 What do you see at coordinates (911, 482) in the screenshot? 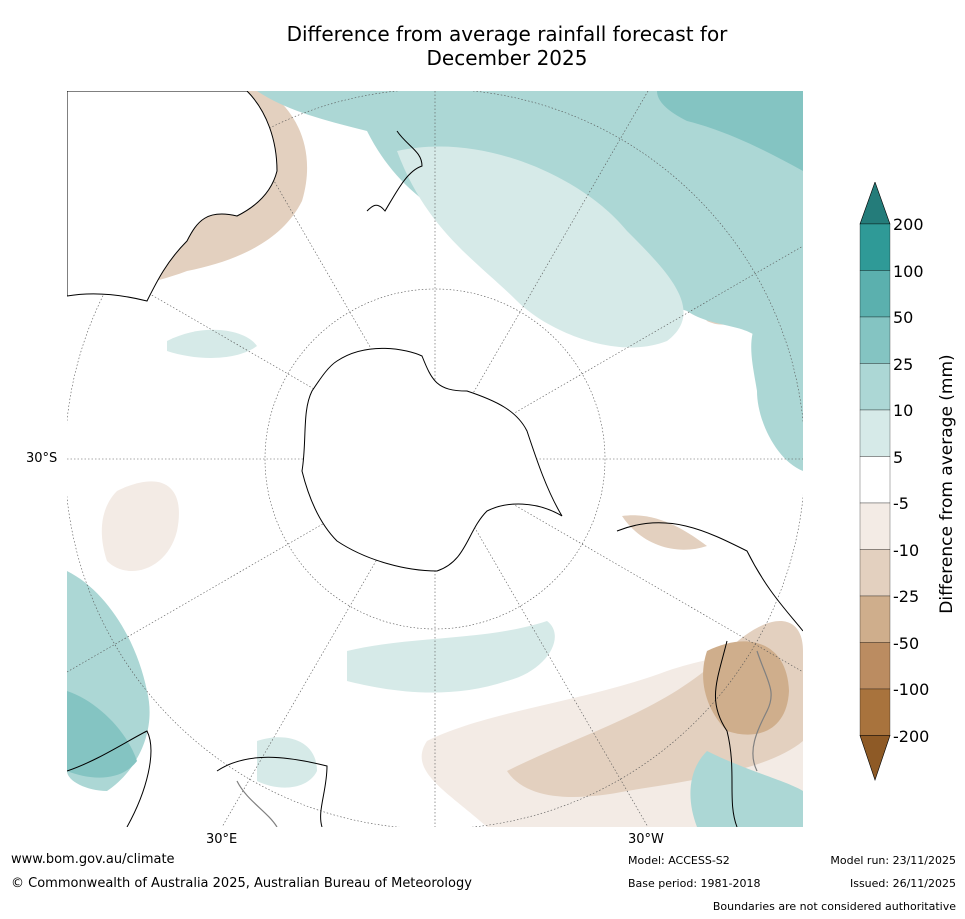
I see `color-legend` at bounding box center [911, 482].